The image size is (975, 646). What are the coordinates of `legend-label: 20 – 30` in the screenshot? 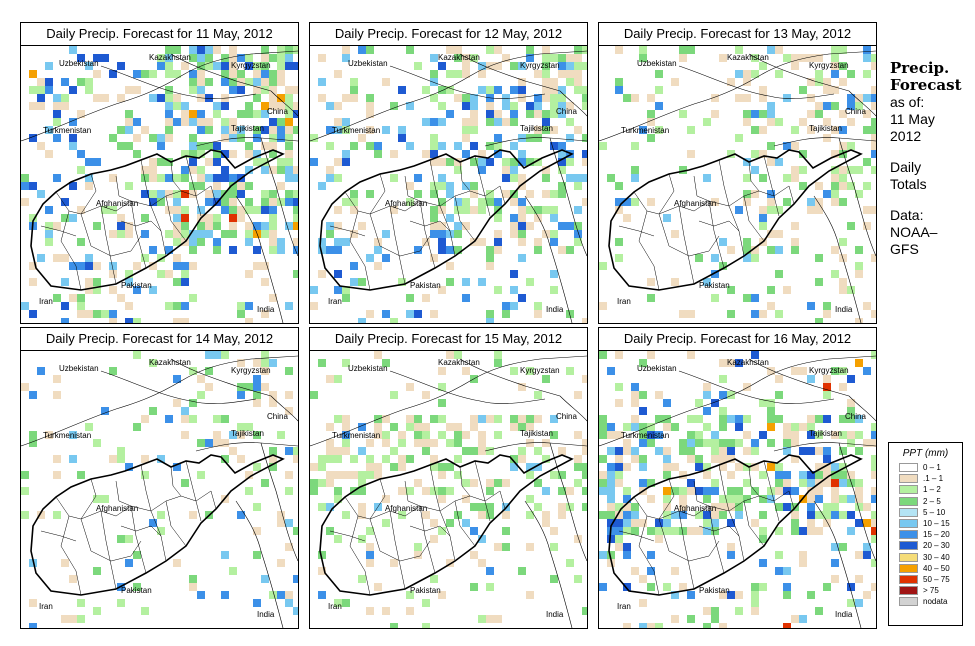 It's located at (936, 546).